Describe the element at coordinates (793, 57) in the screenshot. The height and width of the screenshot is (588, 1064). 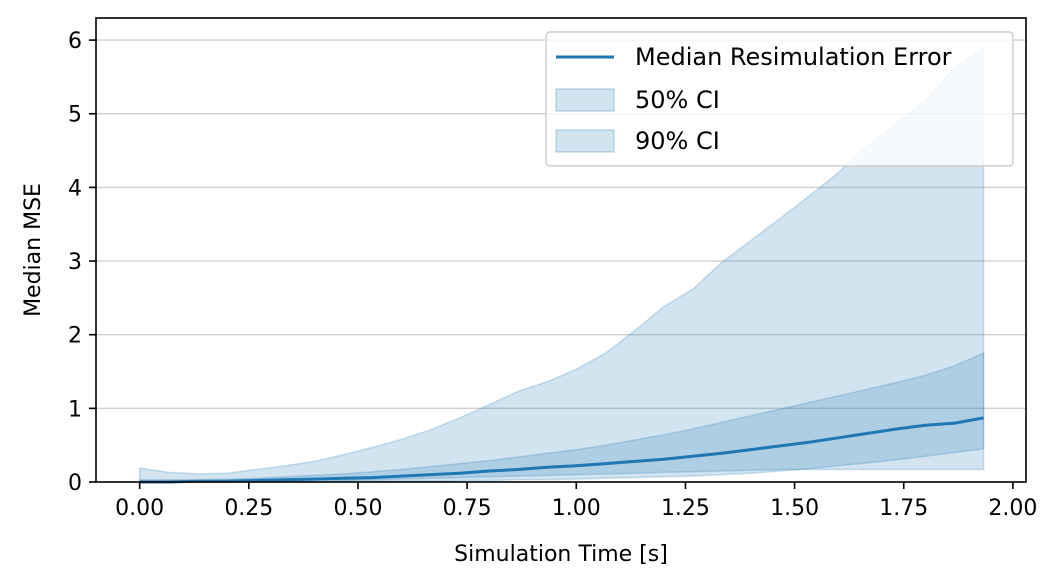
I see `legend-label-median: Median Resimulation Error` at that location.